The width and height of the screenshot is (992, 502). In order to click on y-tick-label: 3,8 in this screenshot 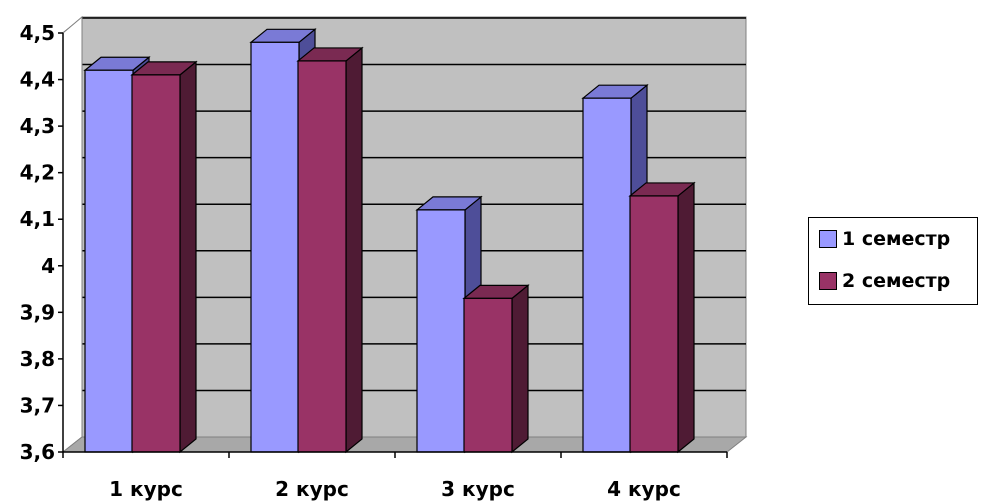, I will do `click(37, 359)`.